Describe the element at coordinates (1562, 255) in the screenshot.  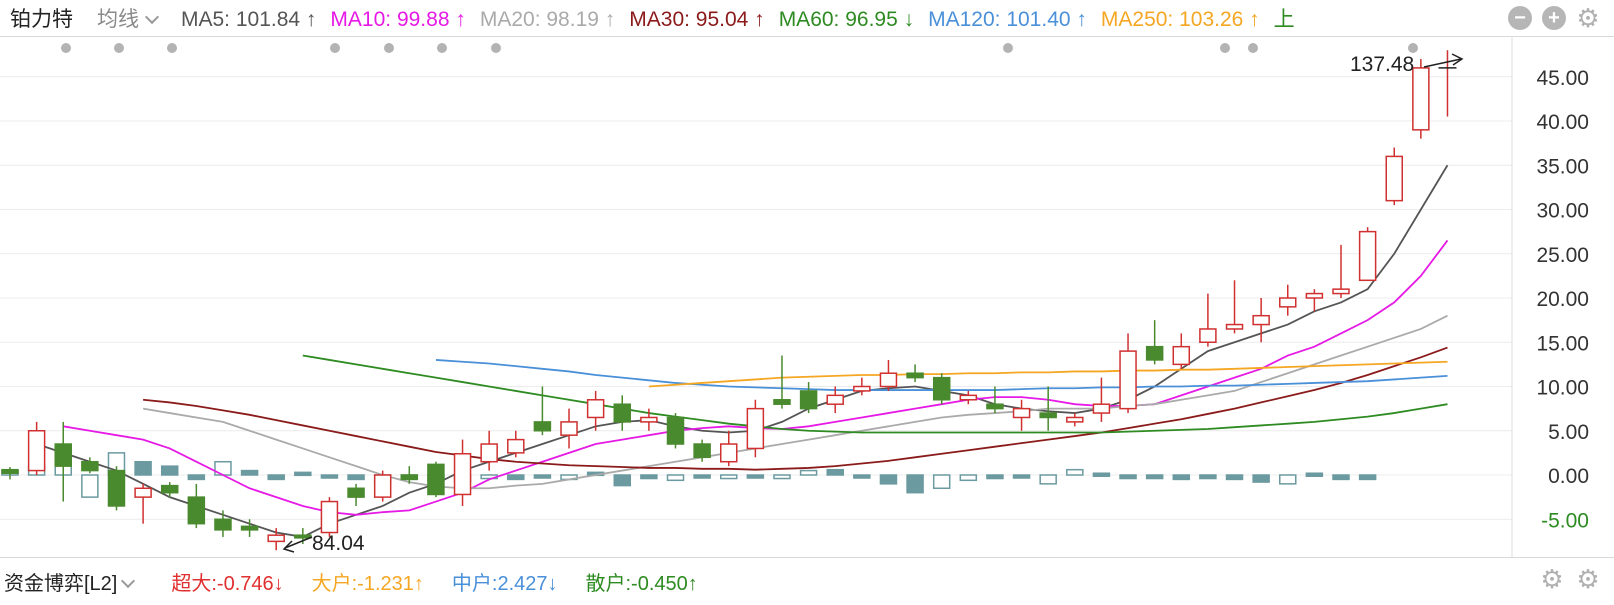
I see `y-tick-label: 25.00` at that location.